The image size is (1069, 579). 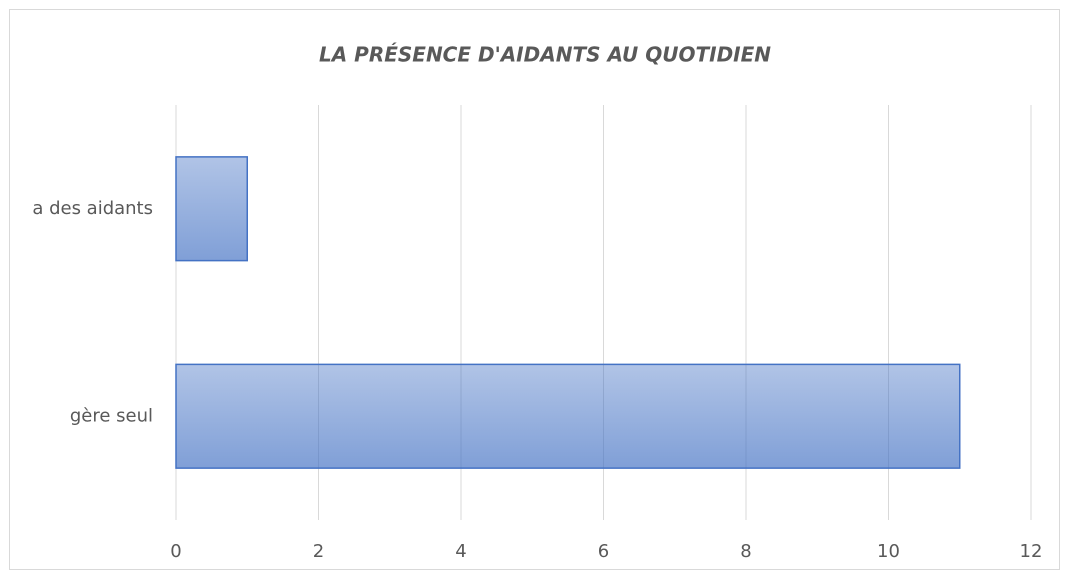 What do you see at coordinates (111, 415) in the screenshot?
I see `y-tick-label: gère seul` at bounding box center [111, 415].